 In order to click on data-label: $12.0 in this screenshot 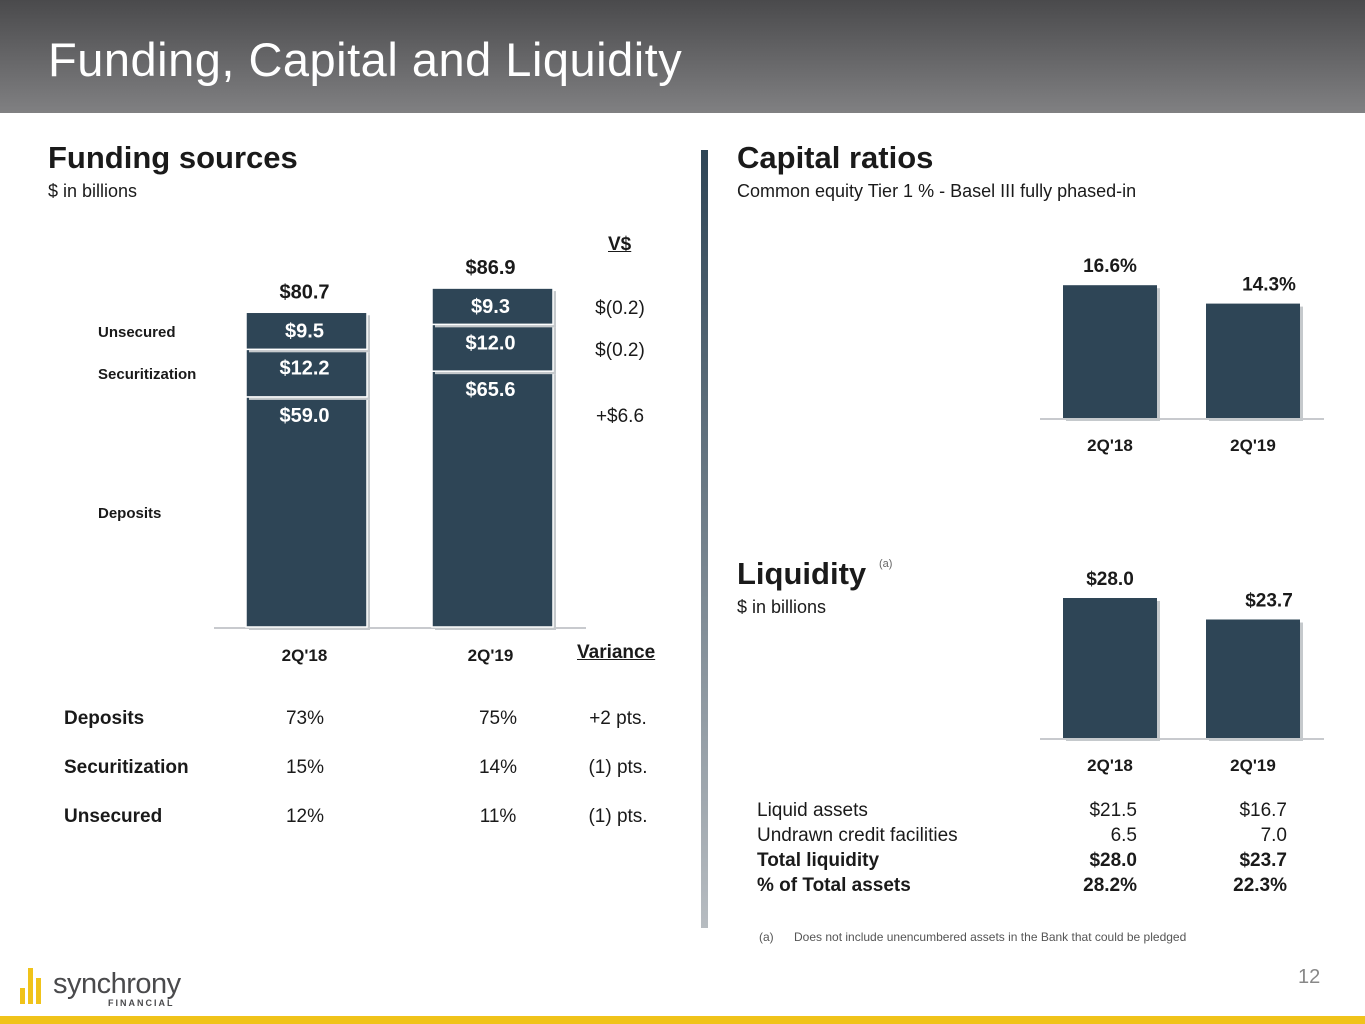, I will do `click(490, 343)`.